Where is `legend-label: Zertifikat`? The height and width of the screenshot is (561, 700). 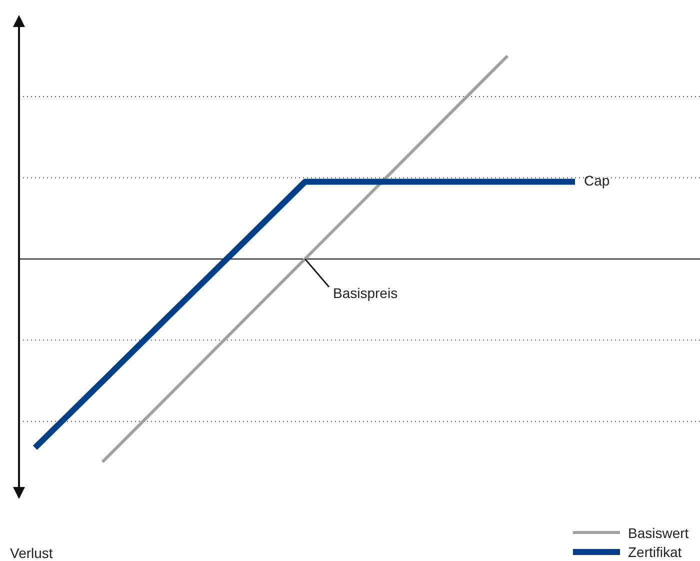 legend-label: Zertifikat is located at coordinates (655, 552).